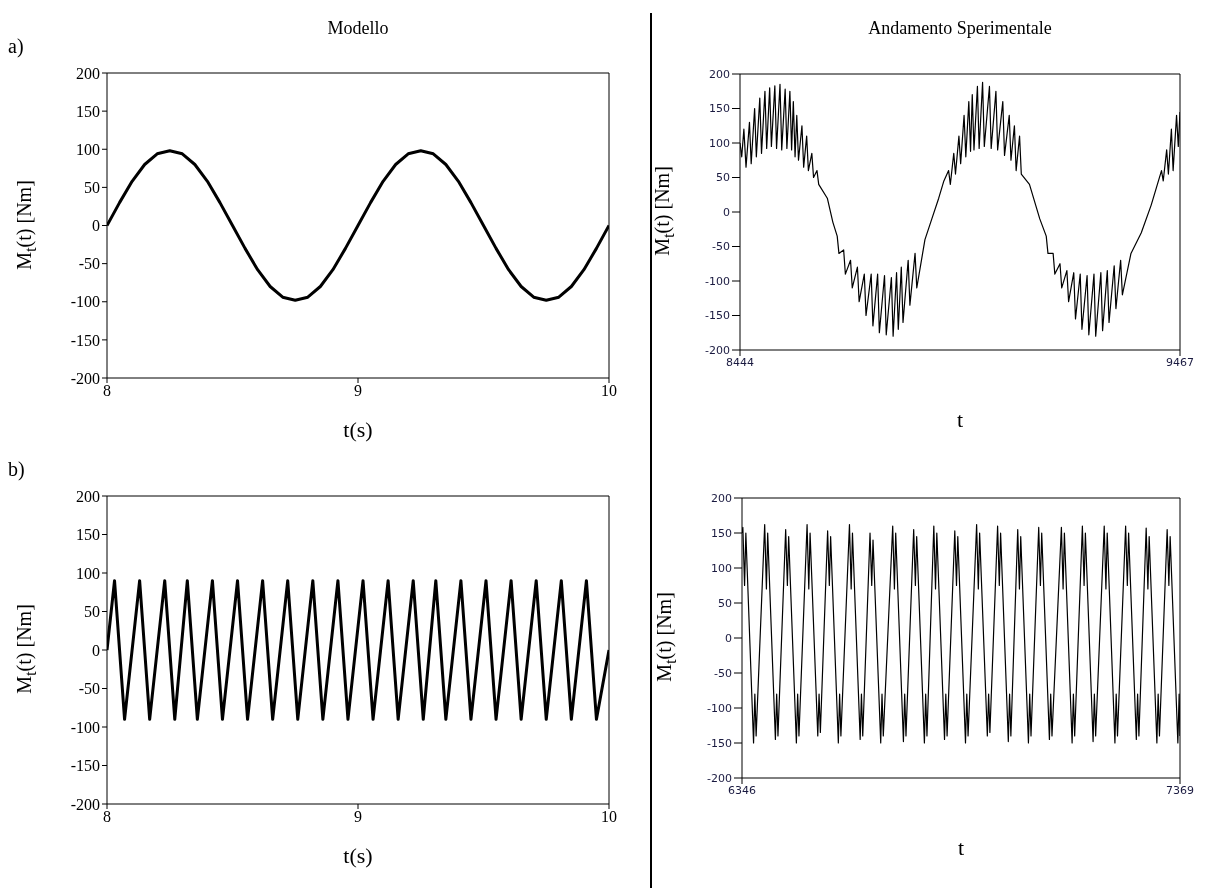  I want to click on x-tick-label: 6346, so click(742, 790).